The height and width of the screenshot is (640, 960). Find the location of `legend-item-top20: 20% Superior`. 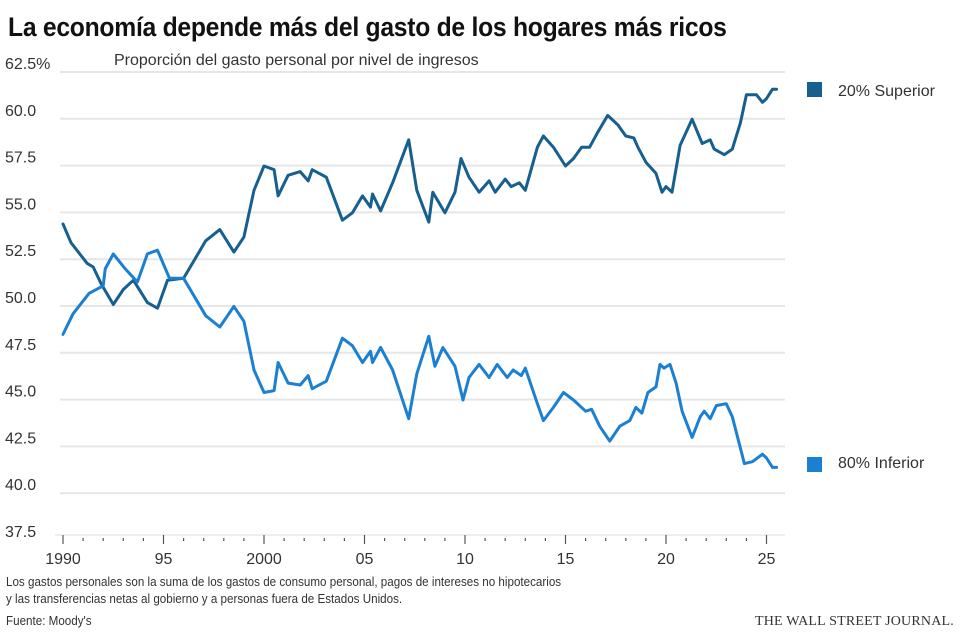

legend-item-top20: 20% Superior is located at coordinates (871, 91).